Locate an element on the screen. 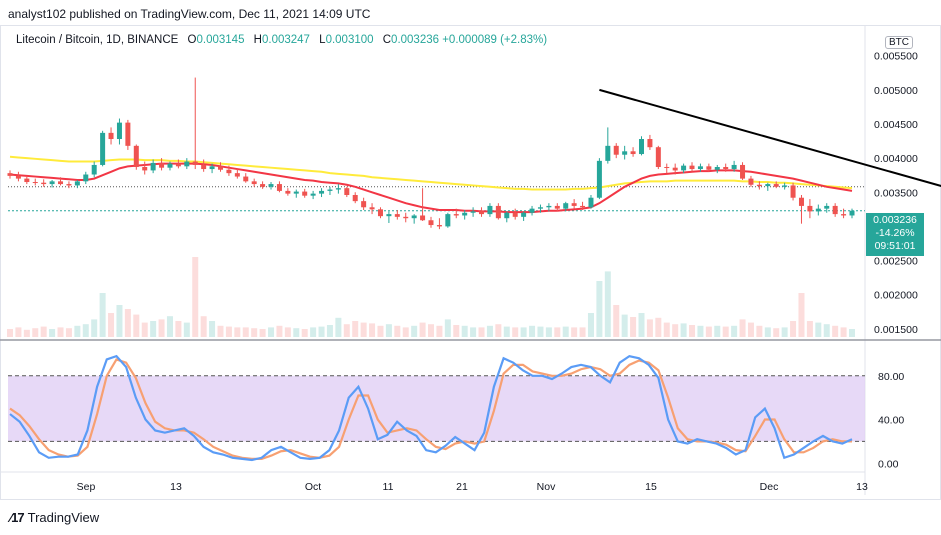 The width and height of the screenshot is (941, 535). price-tick-label: 0.003500 is located at coordinates (896, 193).